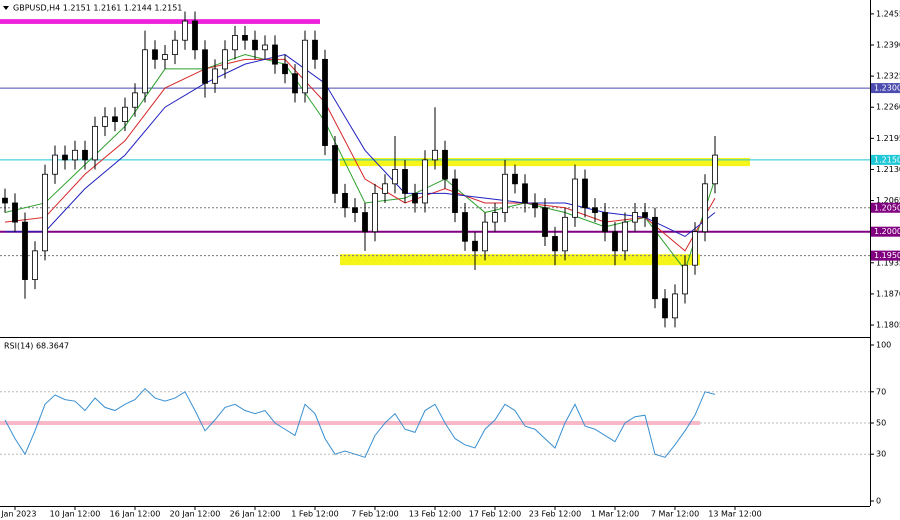 Image resolution: width=900 pixels, height=520 pixels. I want to click on rsi-title: RSI(14) 68.3647, so click(36, 346).